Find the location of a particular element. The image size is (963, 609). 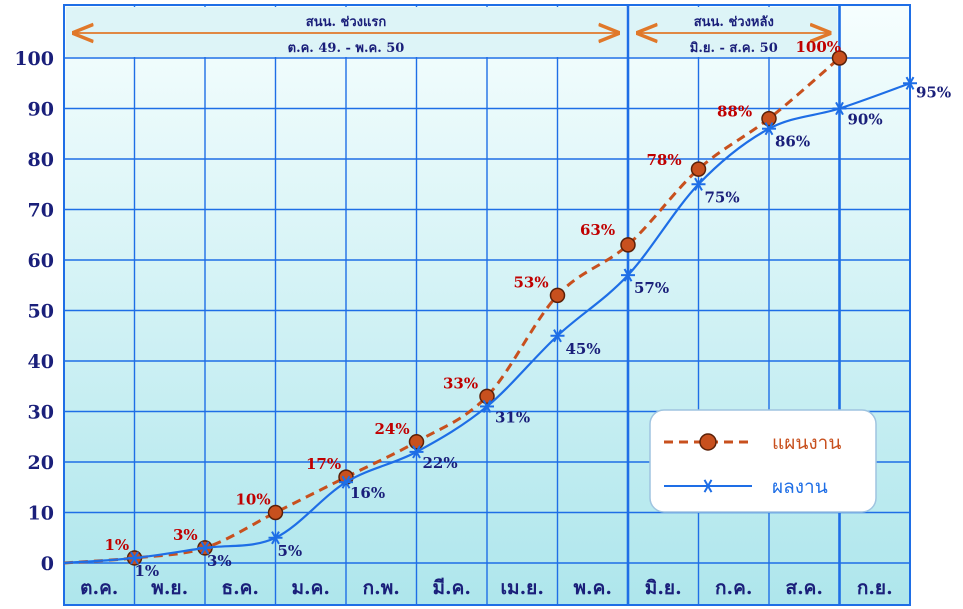

y-tick-label: 40 is located at coordinates (41, 362).